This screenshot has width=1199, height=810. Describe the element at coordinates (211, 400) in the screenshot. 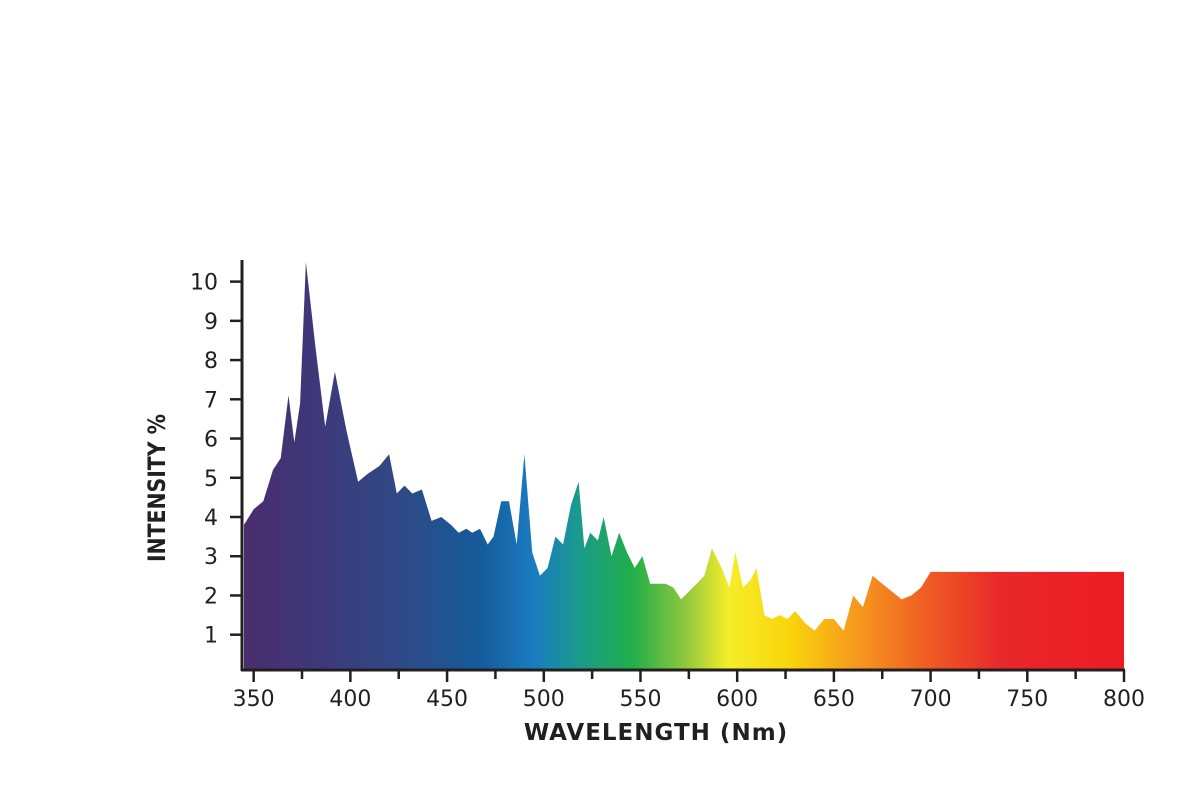

I see `y-tick-label: 7` at that location.